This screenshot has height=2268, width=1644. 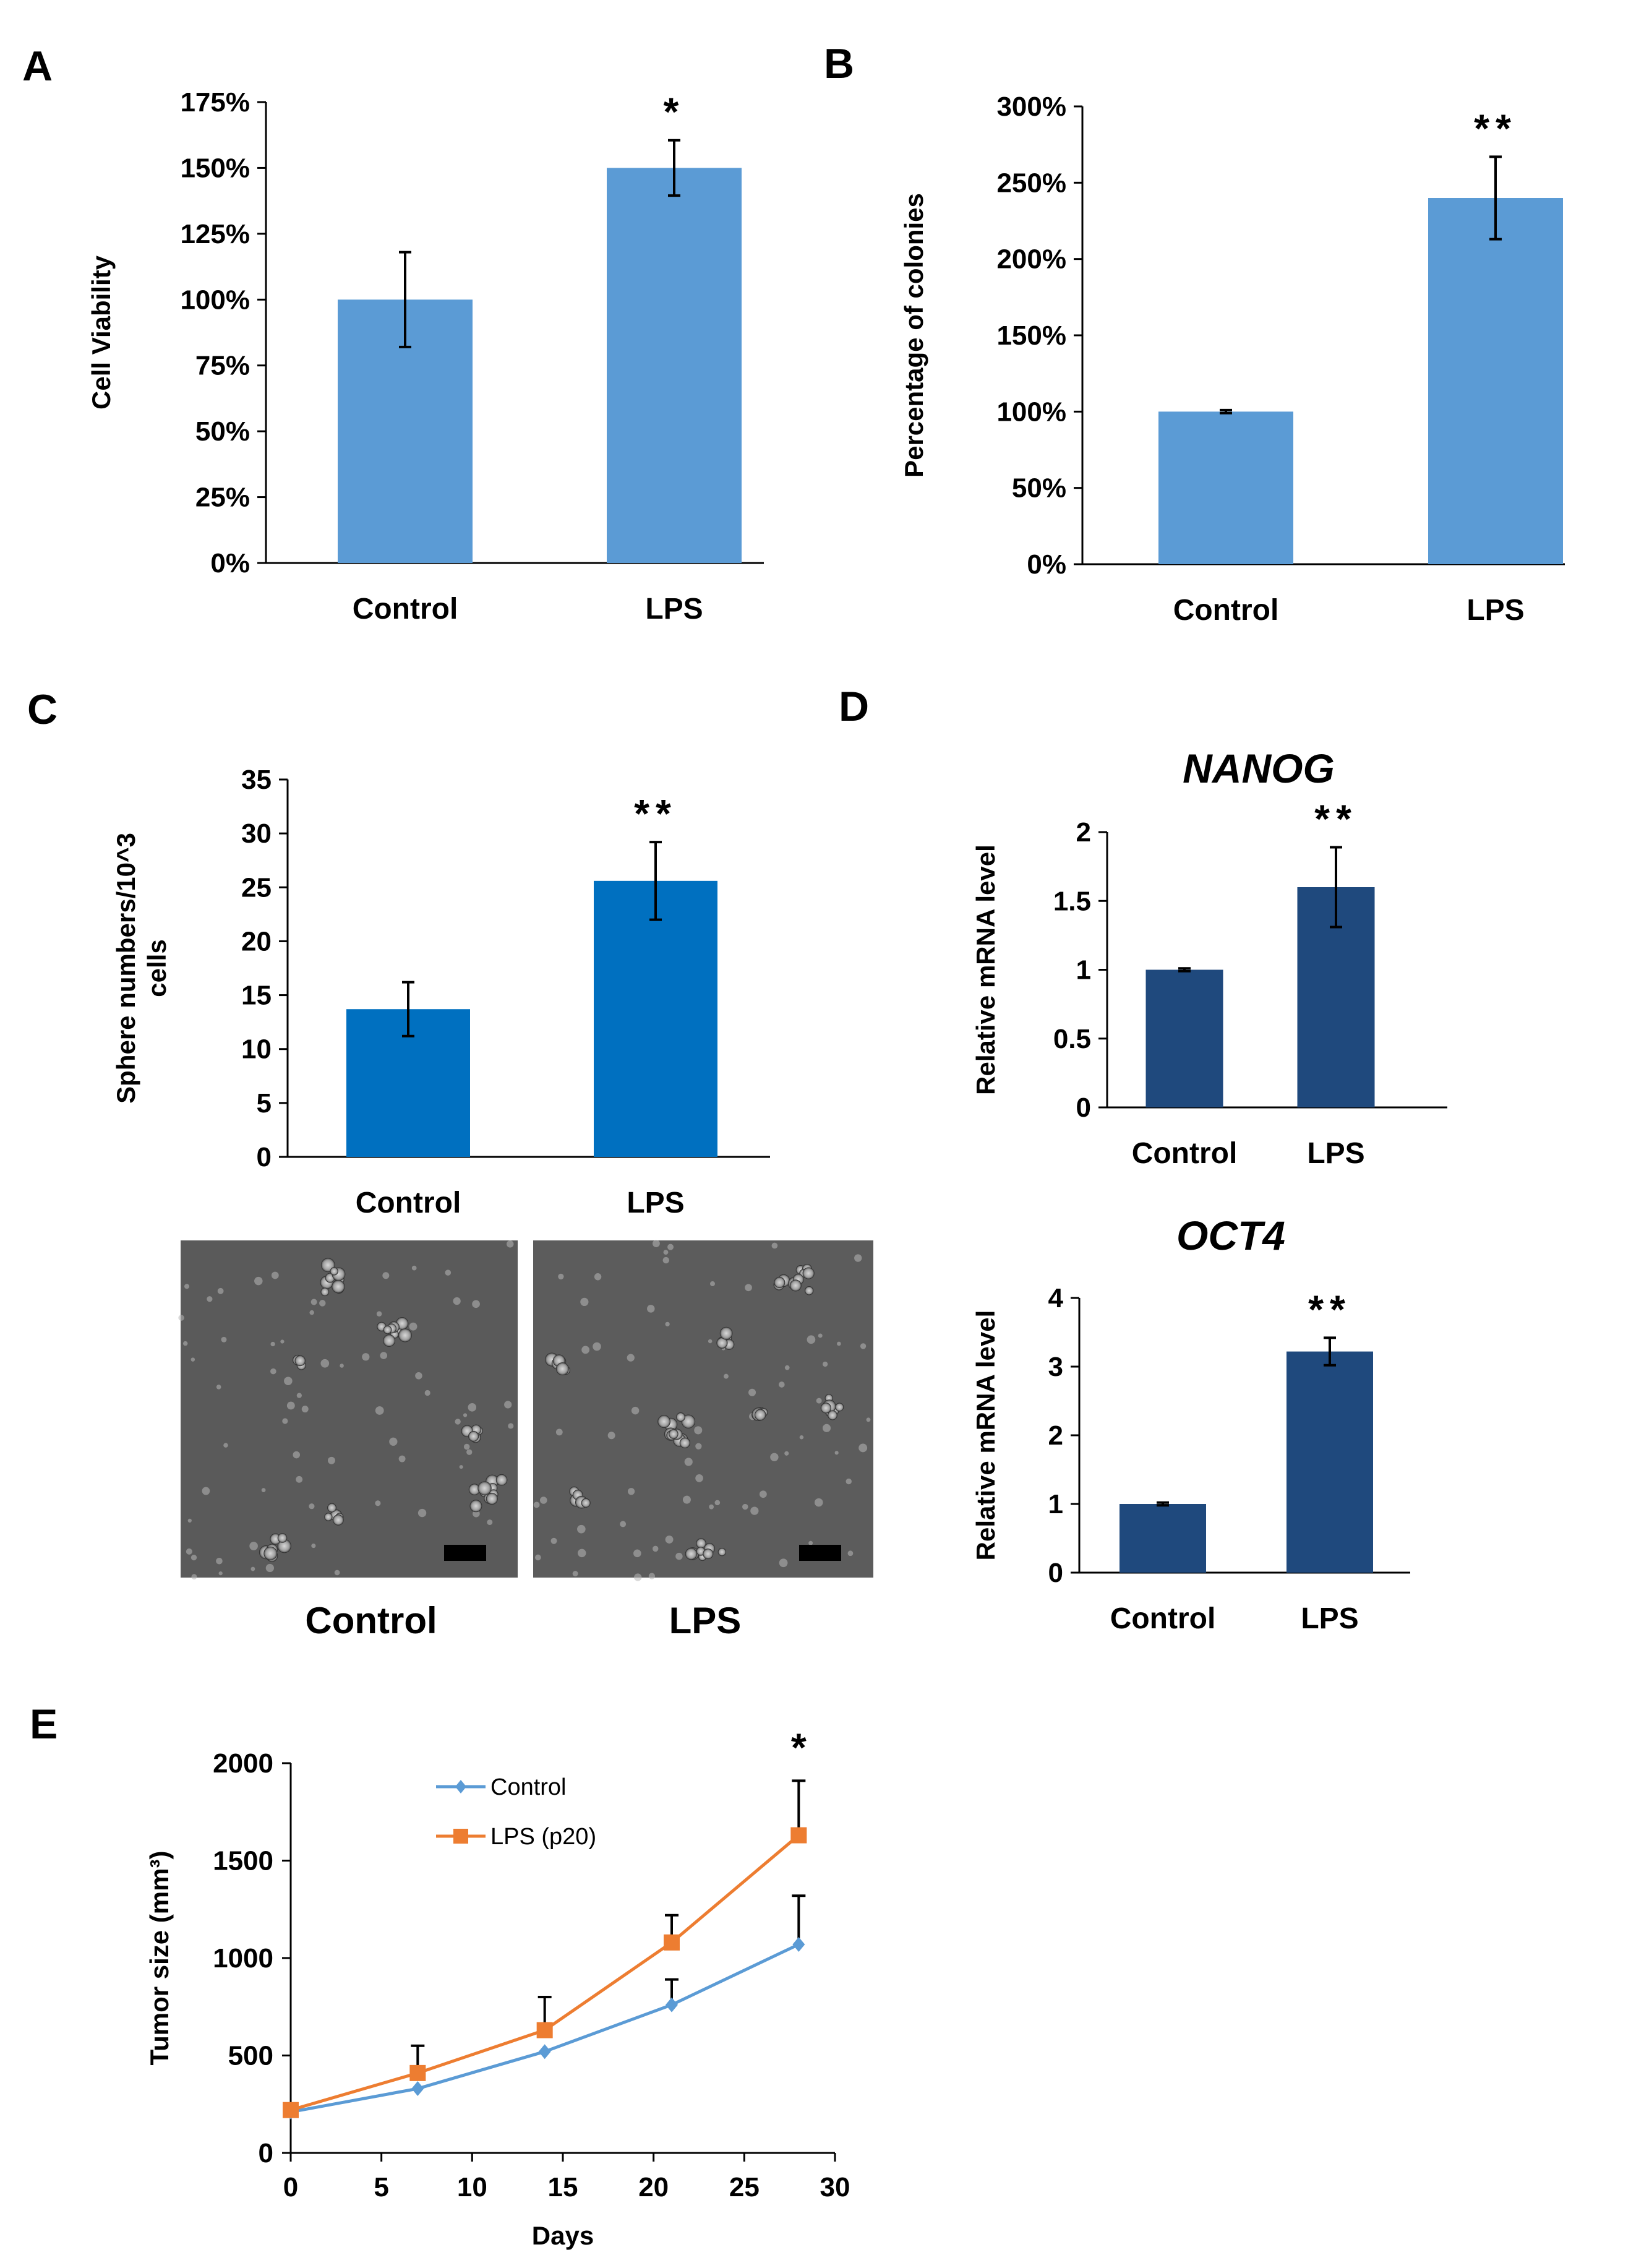 What do you see at coordinates (215, 234) in the screenshot?
I see `y-tick-label: 125%` at bounding box center [215, 234].